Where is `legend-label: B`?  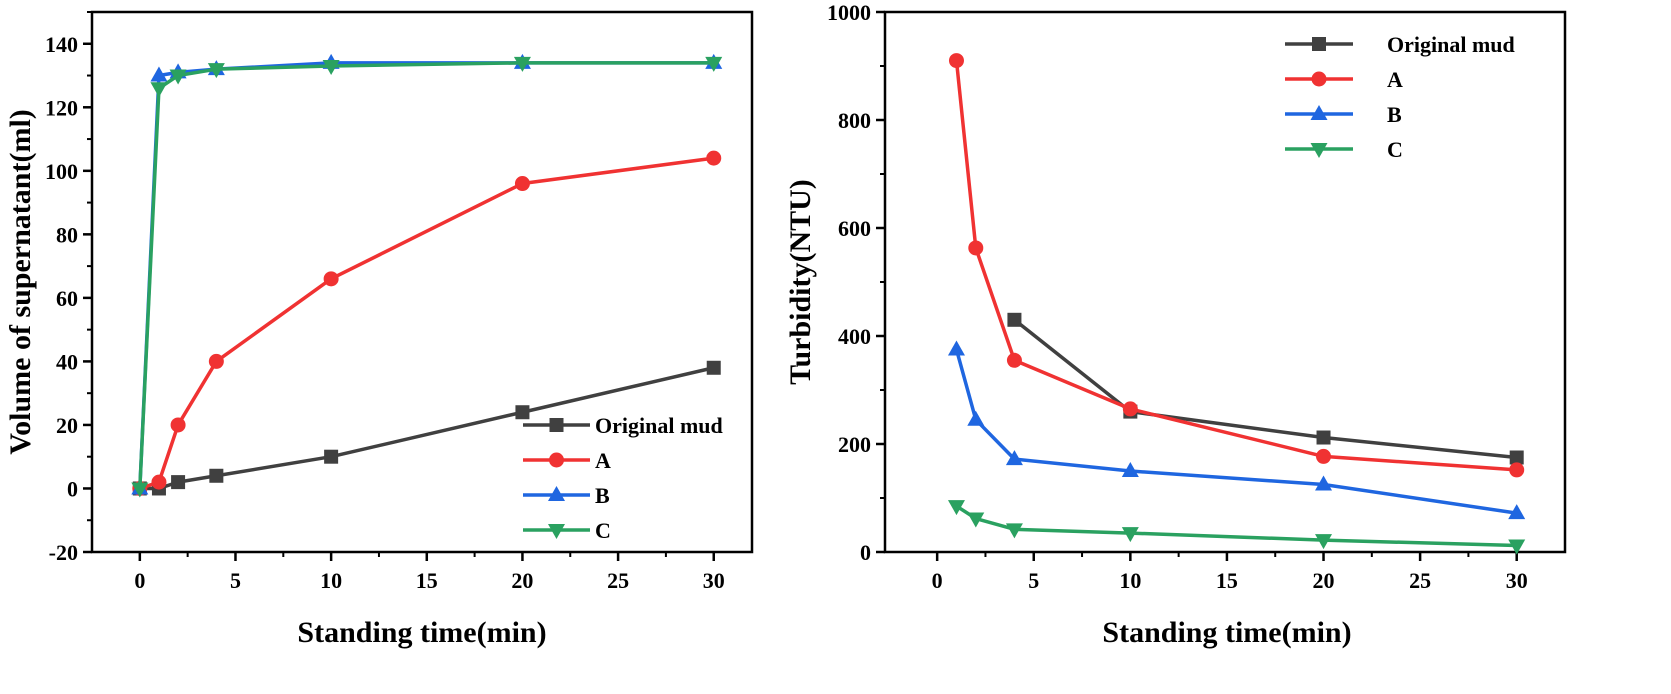 legend-label: B is located at coordinates (1394, 114).